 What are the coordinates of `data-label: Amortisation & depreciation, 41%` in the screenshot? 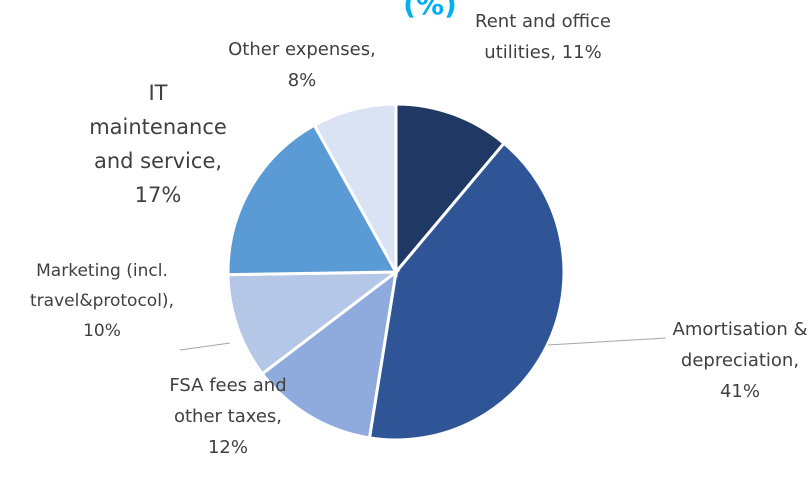 It's located at (740, 360).